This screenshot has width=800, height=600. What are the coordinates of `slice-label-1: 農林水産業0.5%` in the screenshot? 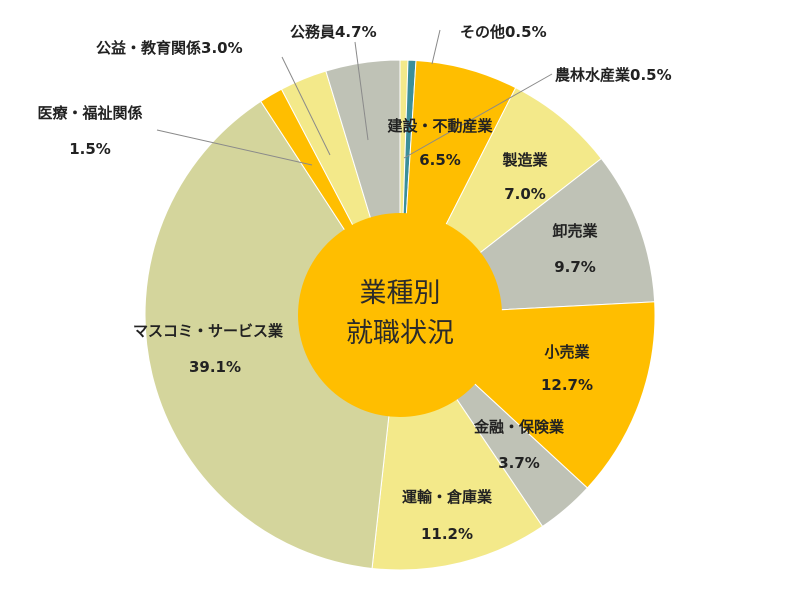 It's located at (613, 75).